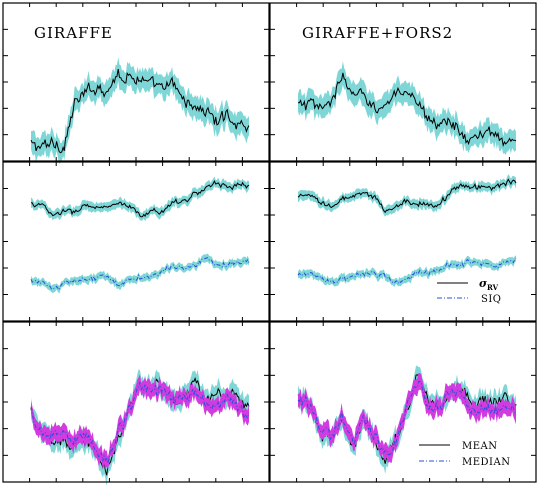  Describe the element at coordinates (480, 446) in the screenshot. I see `legend-mean-label: MEAN` at that location.